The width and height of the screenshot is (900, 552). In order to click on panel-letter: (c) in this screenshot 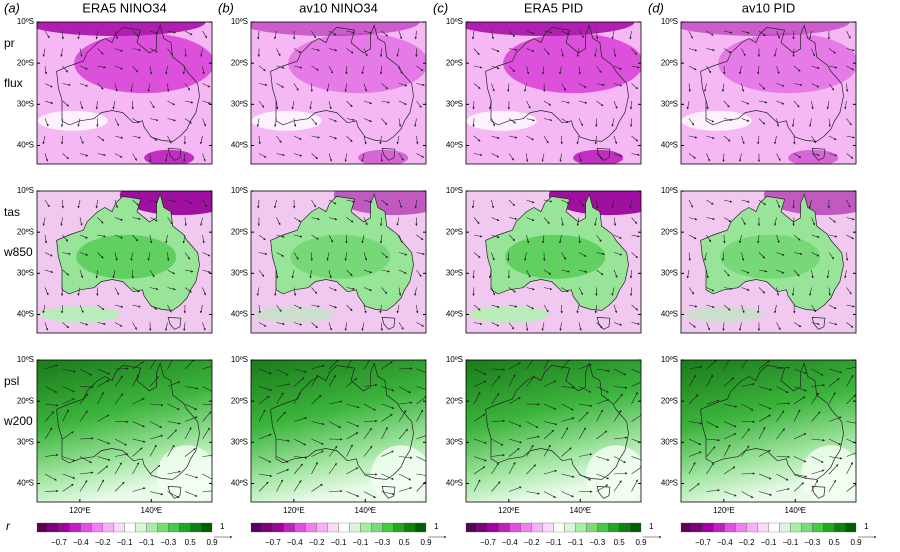, I will do `click(440, 7)`.